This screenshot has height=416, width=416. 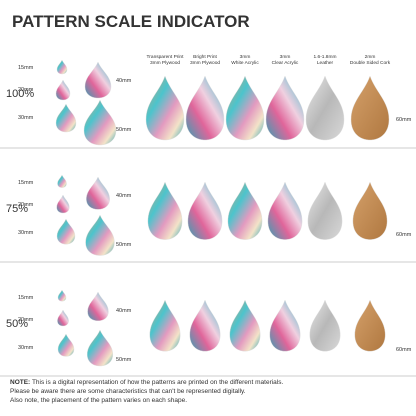 I want to click on material-label: 2mm, so click(x=370, y=57).